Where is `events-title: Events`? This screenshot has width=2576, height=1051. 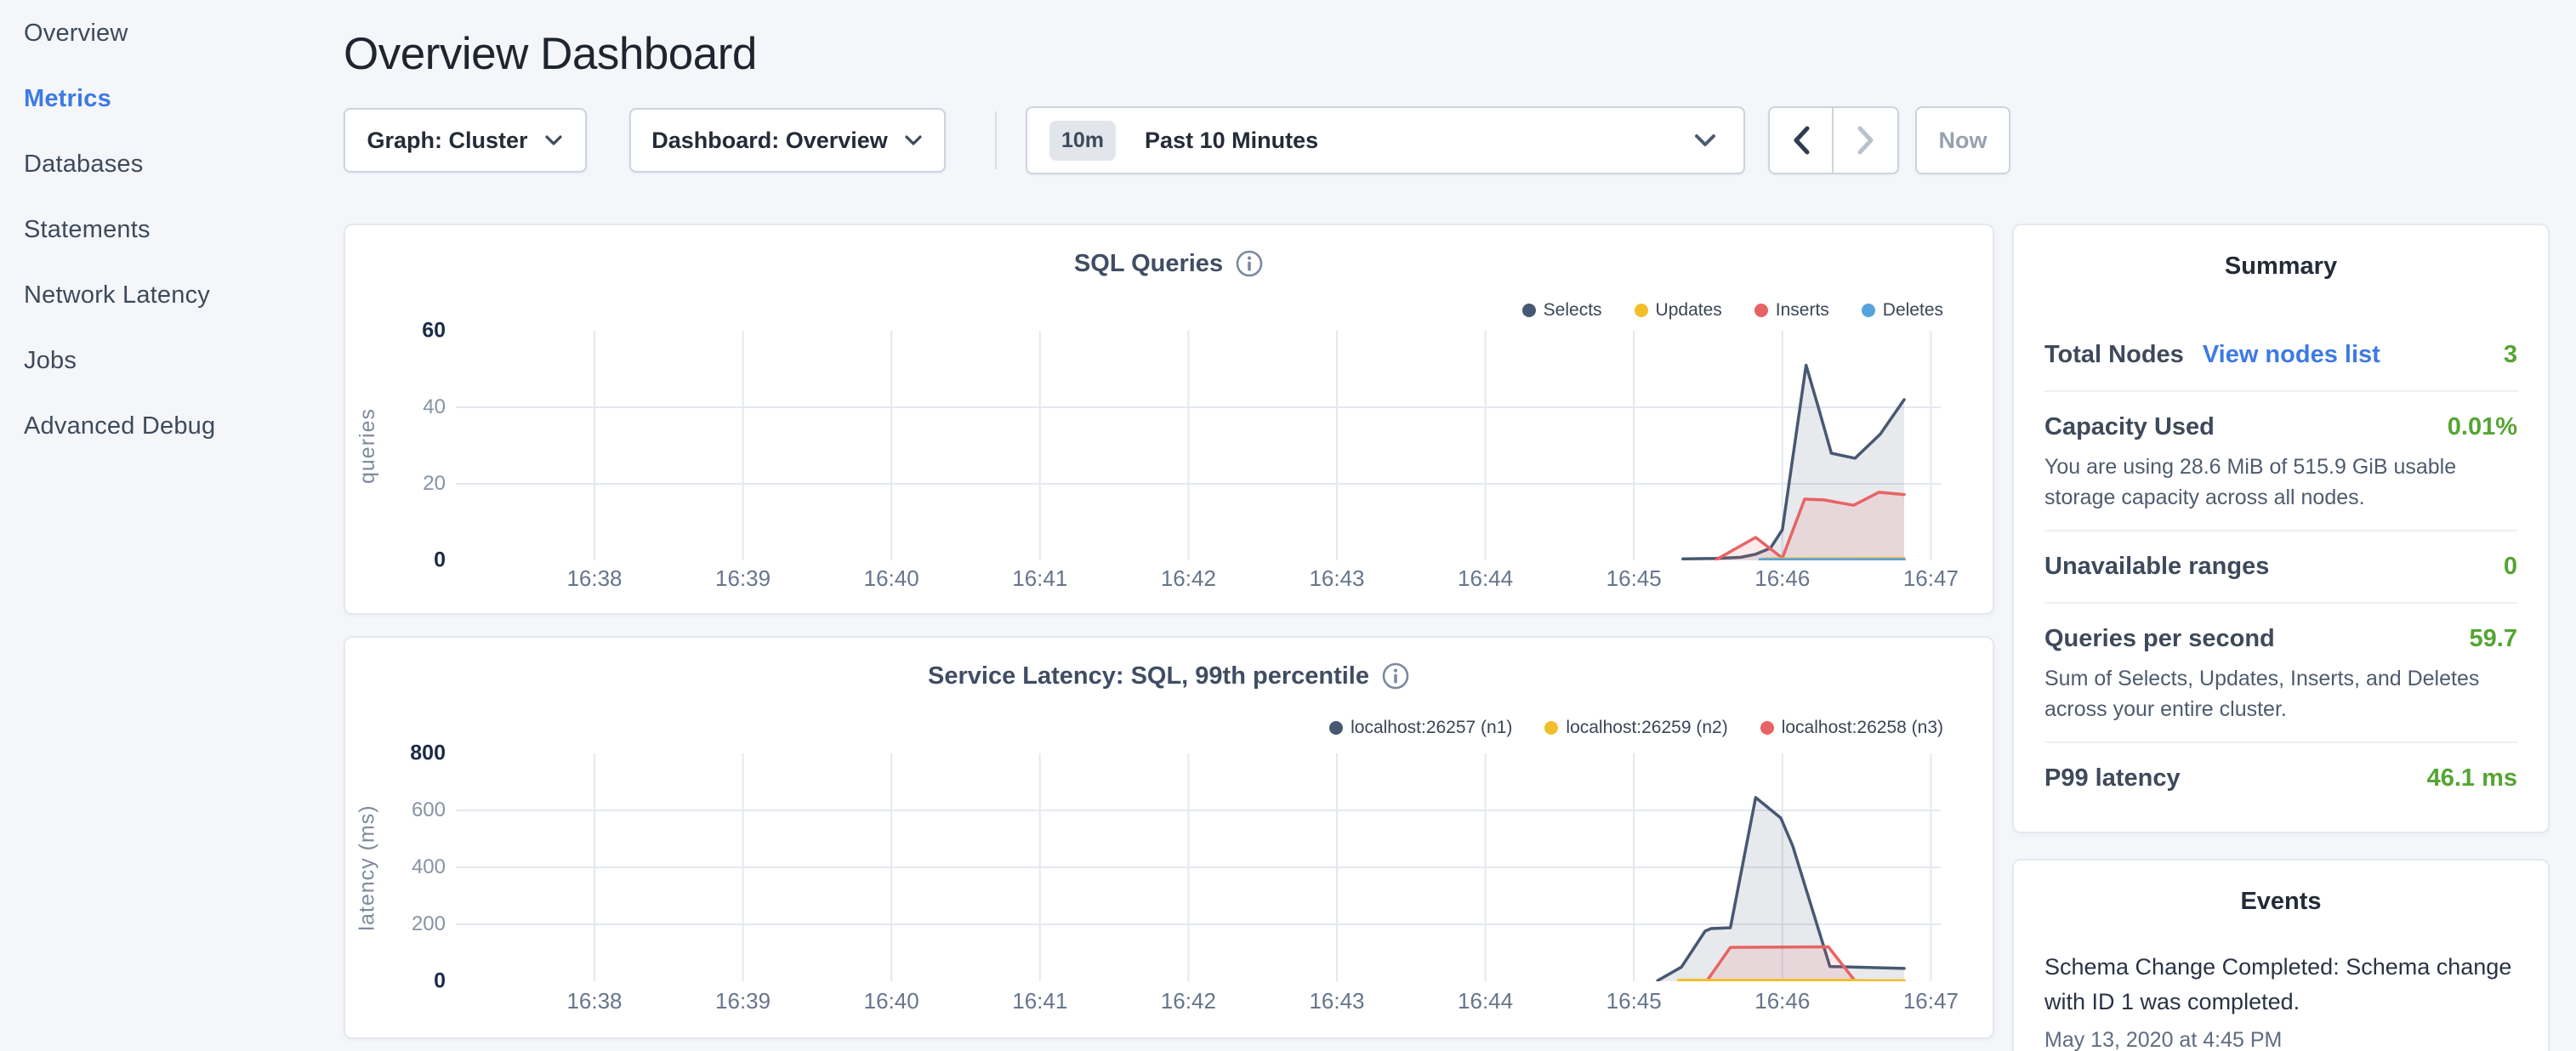
events-title: Events is located at coordinates (2281, 902).